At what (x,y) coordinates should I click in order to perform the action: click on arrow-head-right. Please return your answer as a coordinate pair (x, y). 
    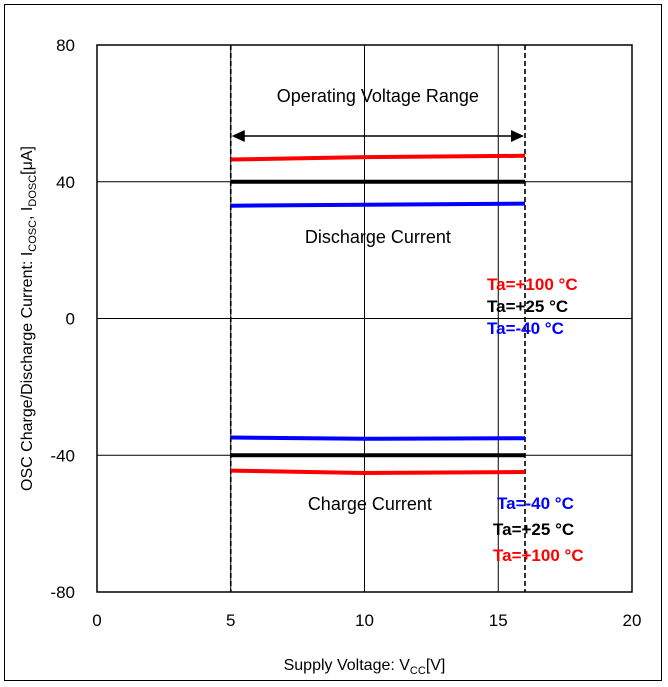
    Looking at the image, I should click on (517, 136).